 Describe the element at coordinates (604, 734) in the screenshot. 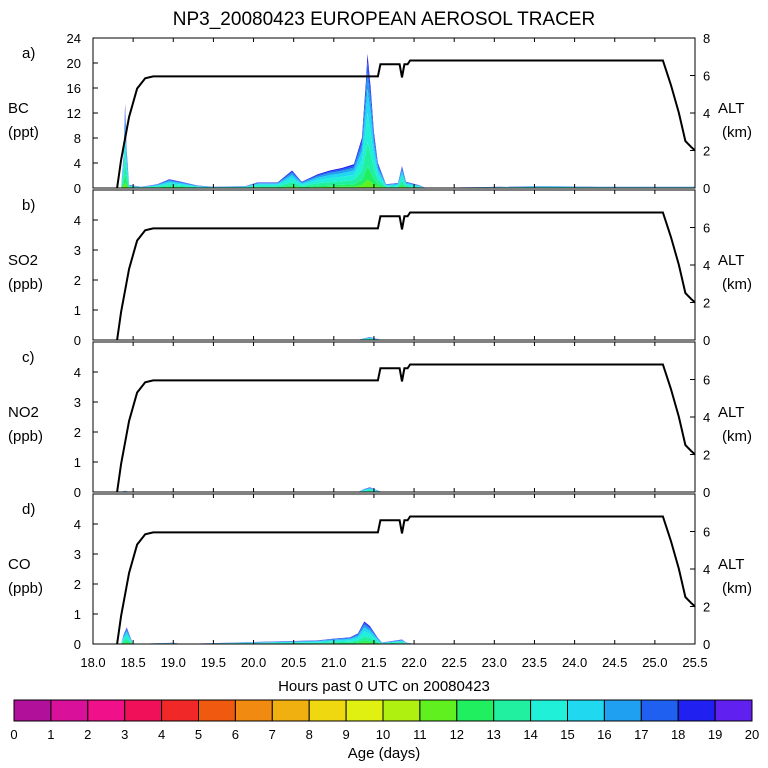

I see `colorbar-tick-label: 16` at that location.